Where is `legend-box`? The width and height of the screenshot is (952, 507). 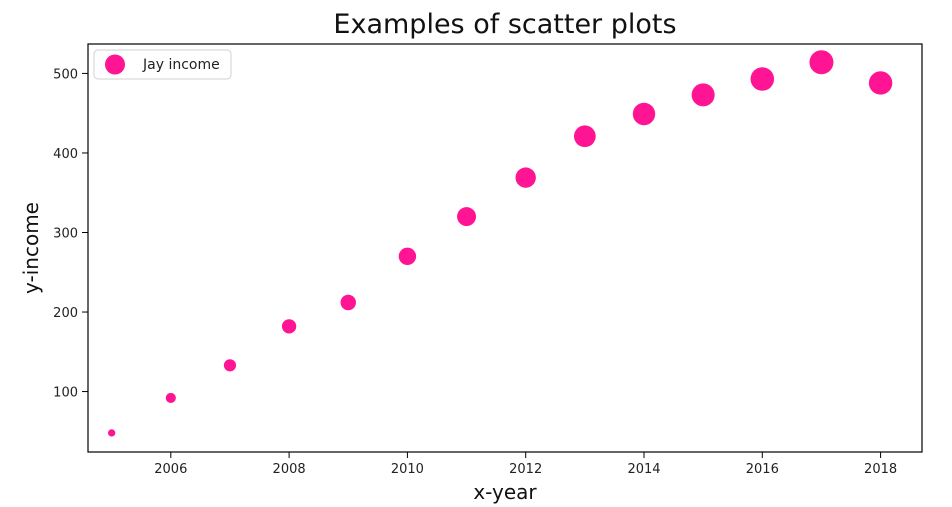 legend-box is located at coordinates (162, 64).